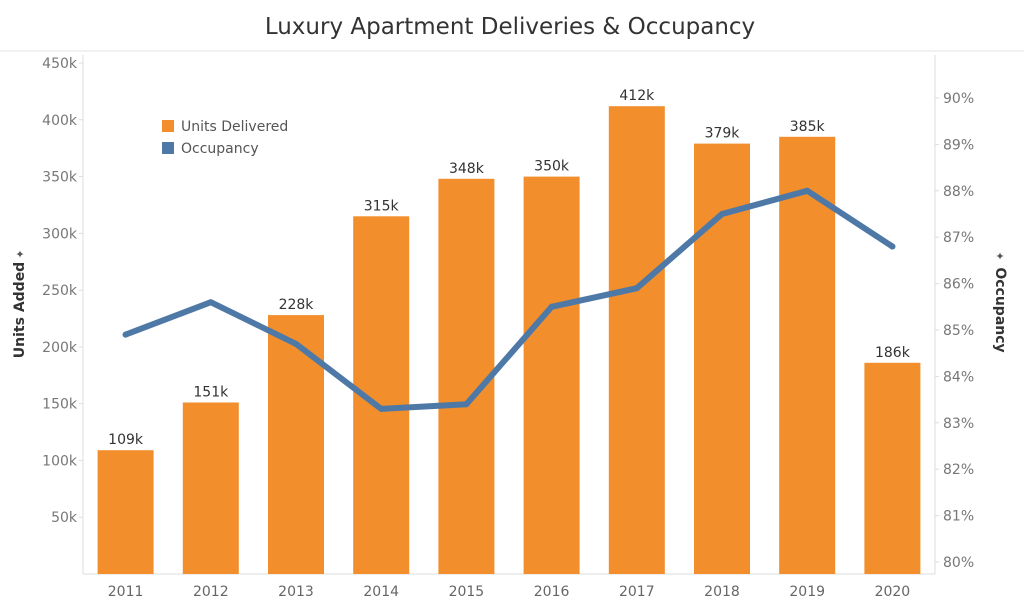 This screenshot has width=1024, height=608. Describe the element at coordinates (126, 592) in the screenshot. I see `x-tick-label: 2011` at that location.